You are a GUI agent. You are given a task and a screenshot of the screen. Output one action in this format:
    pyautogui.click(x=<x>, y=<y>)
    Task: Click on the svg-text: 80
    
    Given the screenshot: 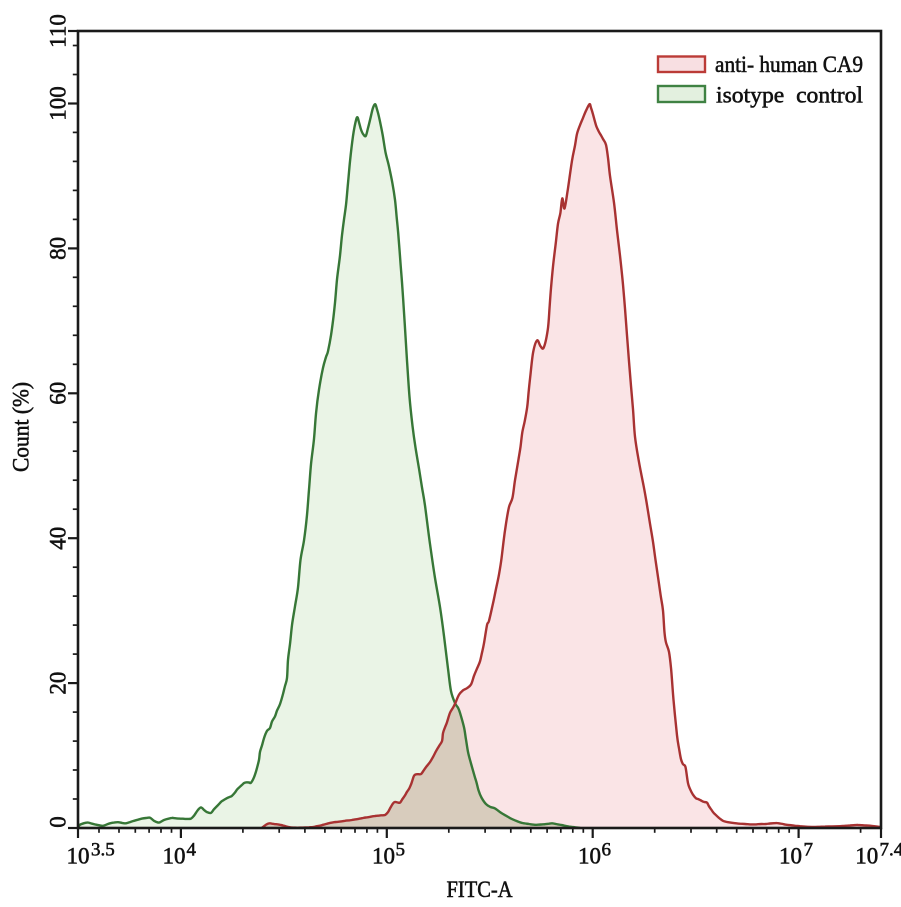 What is the action you would take?
    pyautogui.click(x=58, y=248)
    